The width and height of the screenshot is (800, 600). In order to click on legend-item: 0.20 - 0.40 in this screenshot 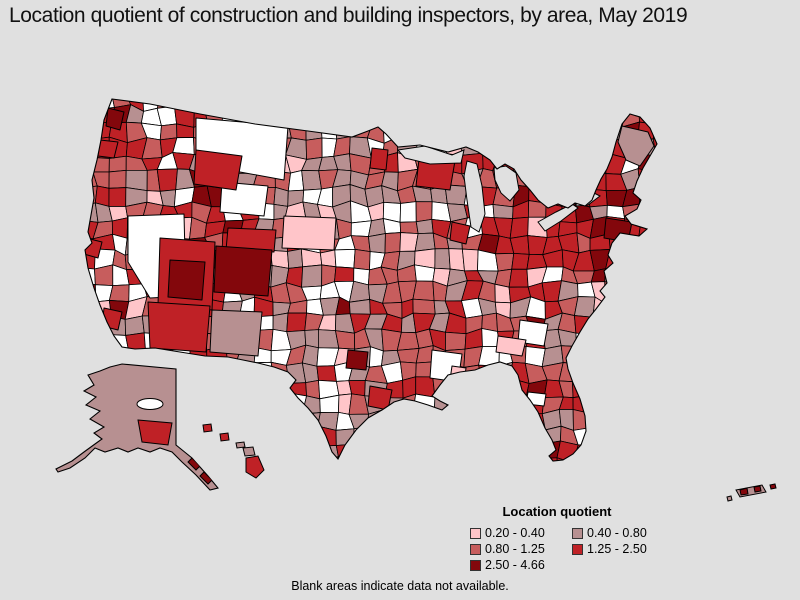, I will do `click(521, 533)`.